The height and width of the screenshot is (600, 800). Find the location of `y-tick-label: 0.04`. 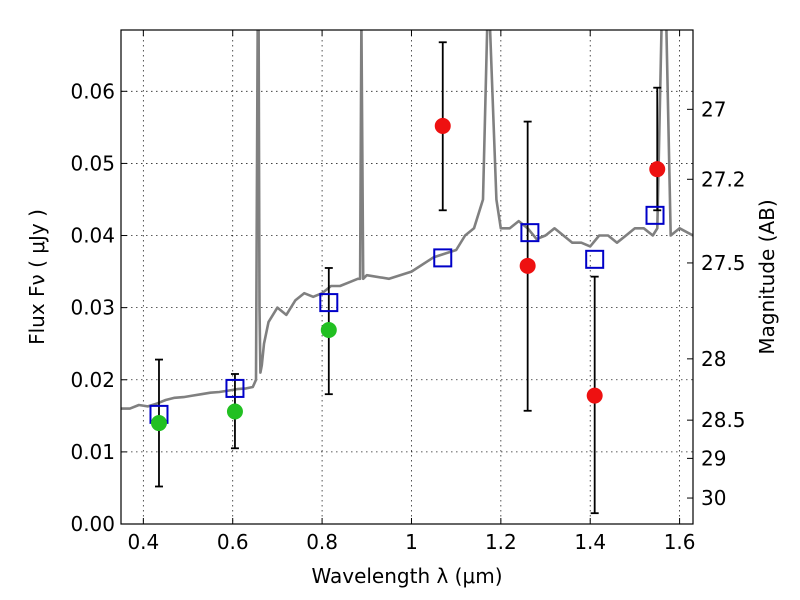

y-tick-label: 0.04 is located at coordinates (92, 236).